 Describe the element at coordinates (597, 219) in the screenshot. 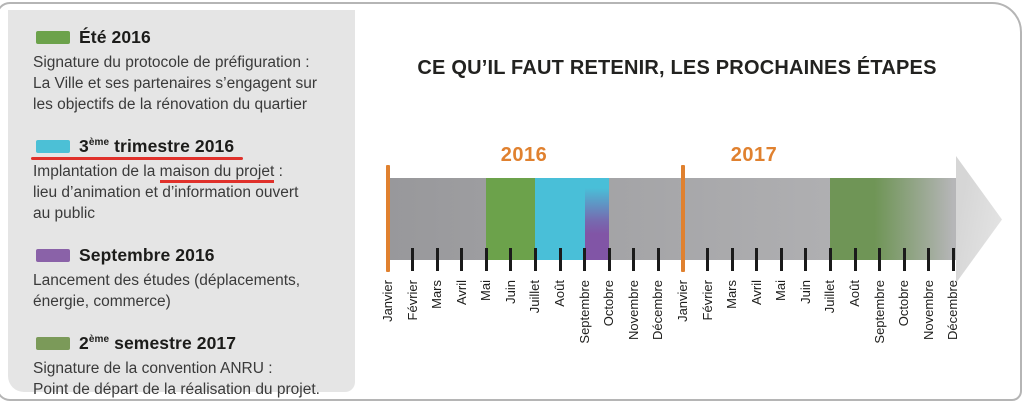

I see `segment-septembre-2016` at that location.